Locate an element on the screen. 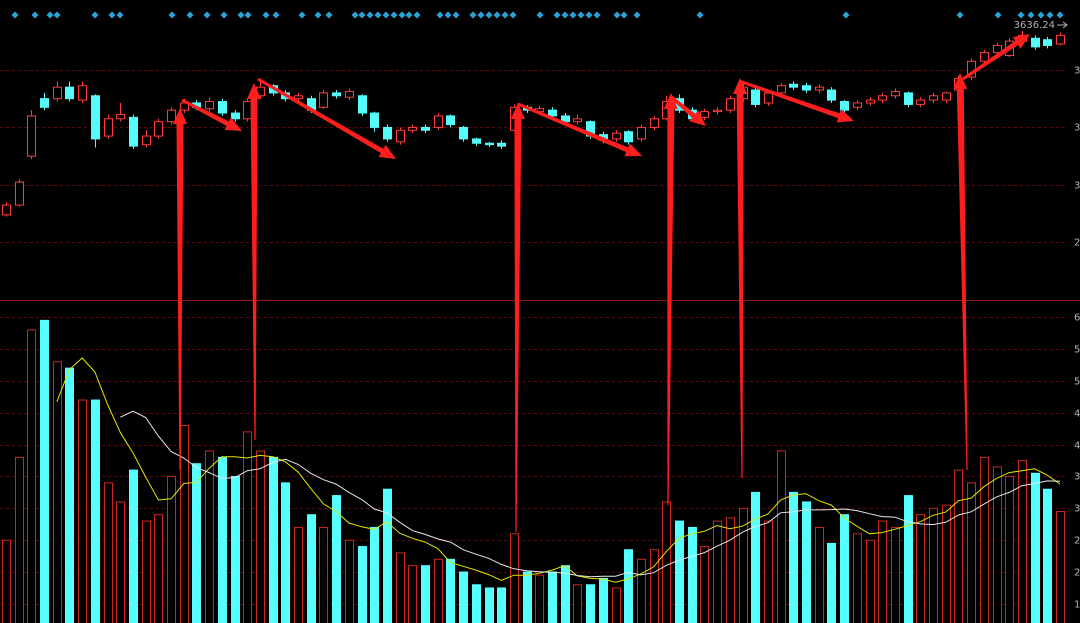 The width and height of the screenshot is (1080, 623). labels: 3636.24 3 3 3 2 6 5 5 4 4 3 3 2 2 1 is located at coordinates (1047, 315).